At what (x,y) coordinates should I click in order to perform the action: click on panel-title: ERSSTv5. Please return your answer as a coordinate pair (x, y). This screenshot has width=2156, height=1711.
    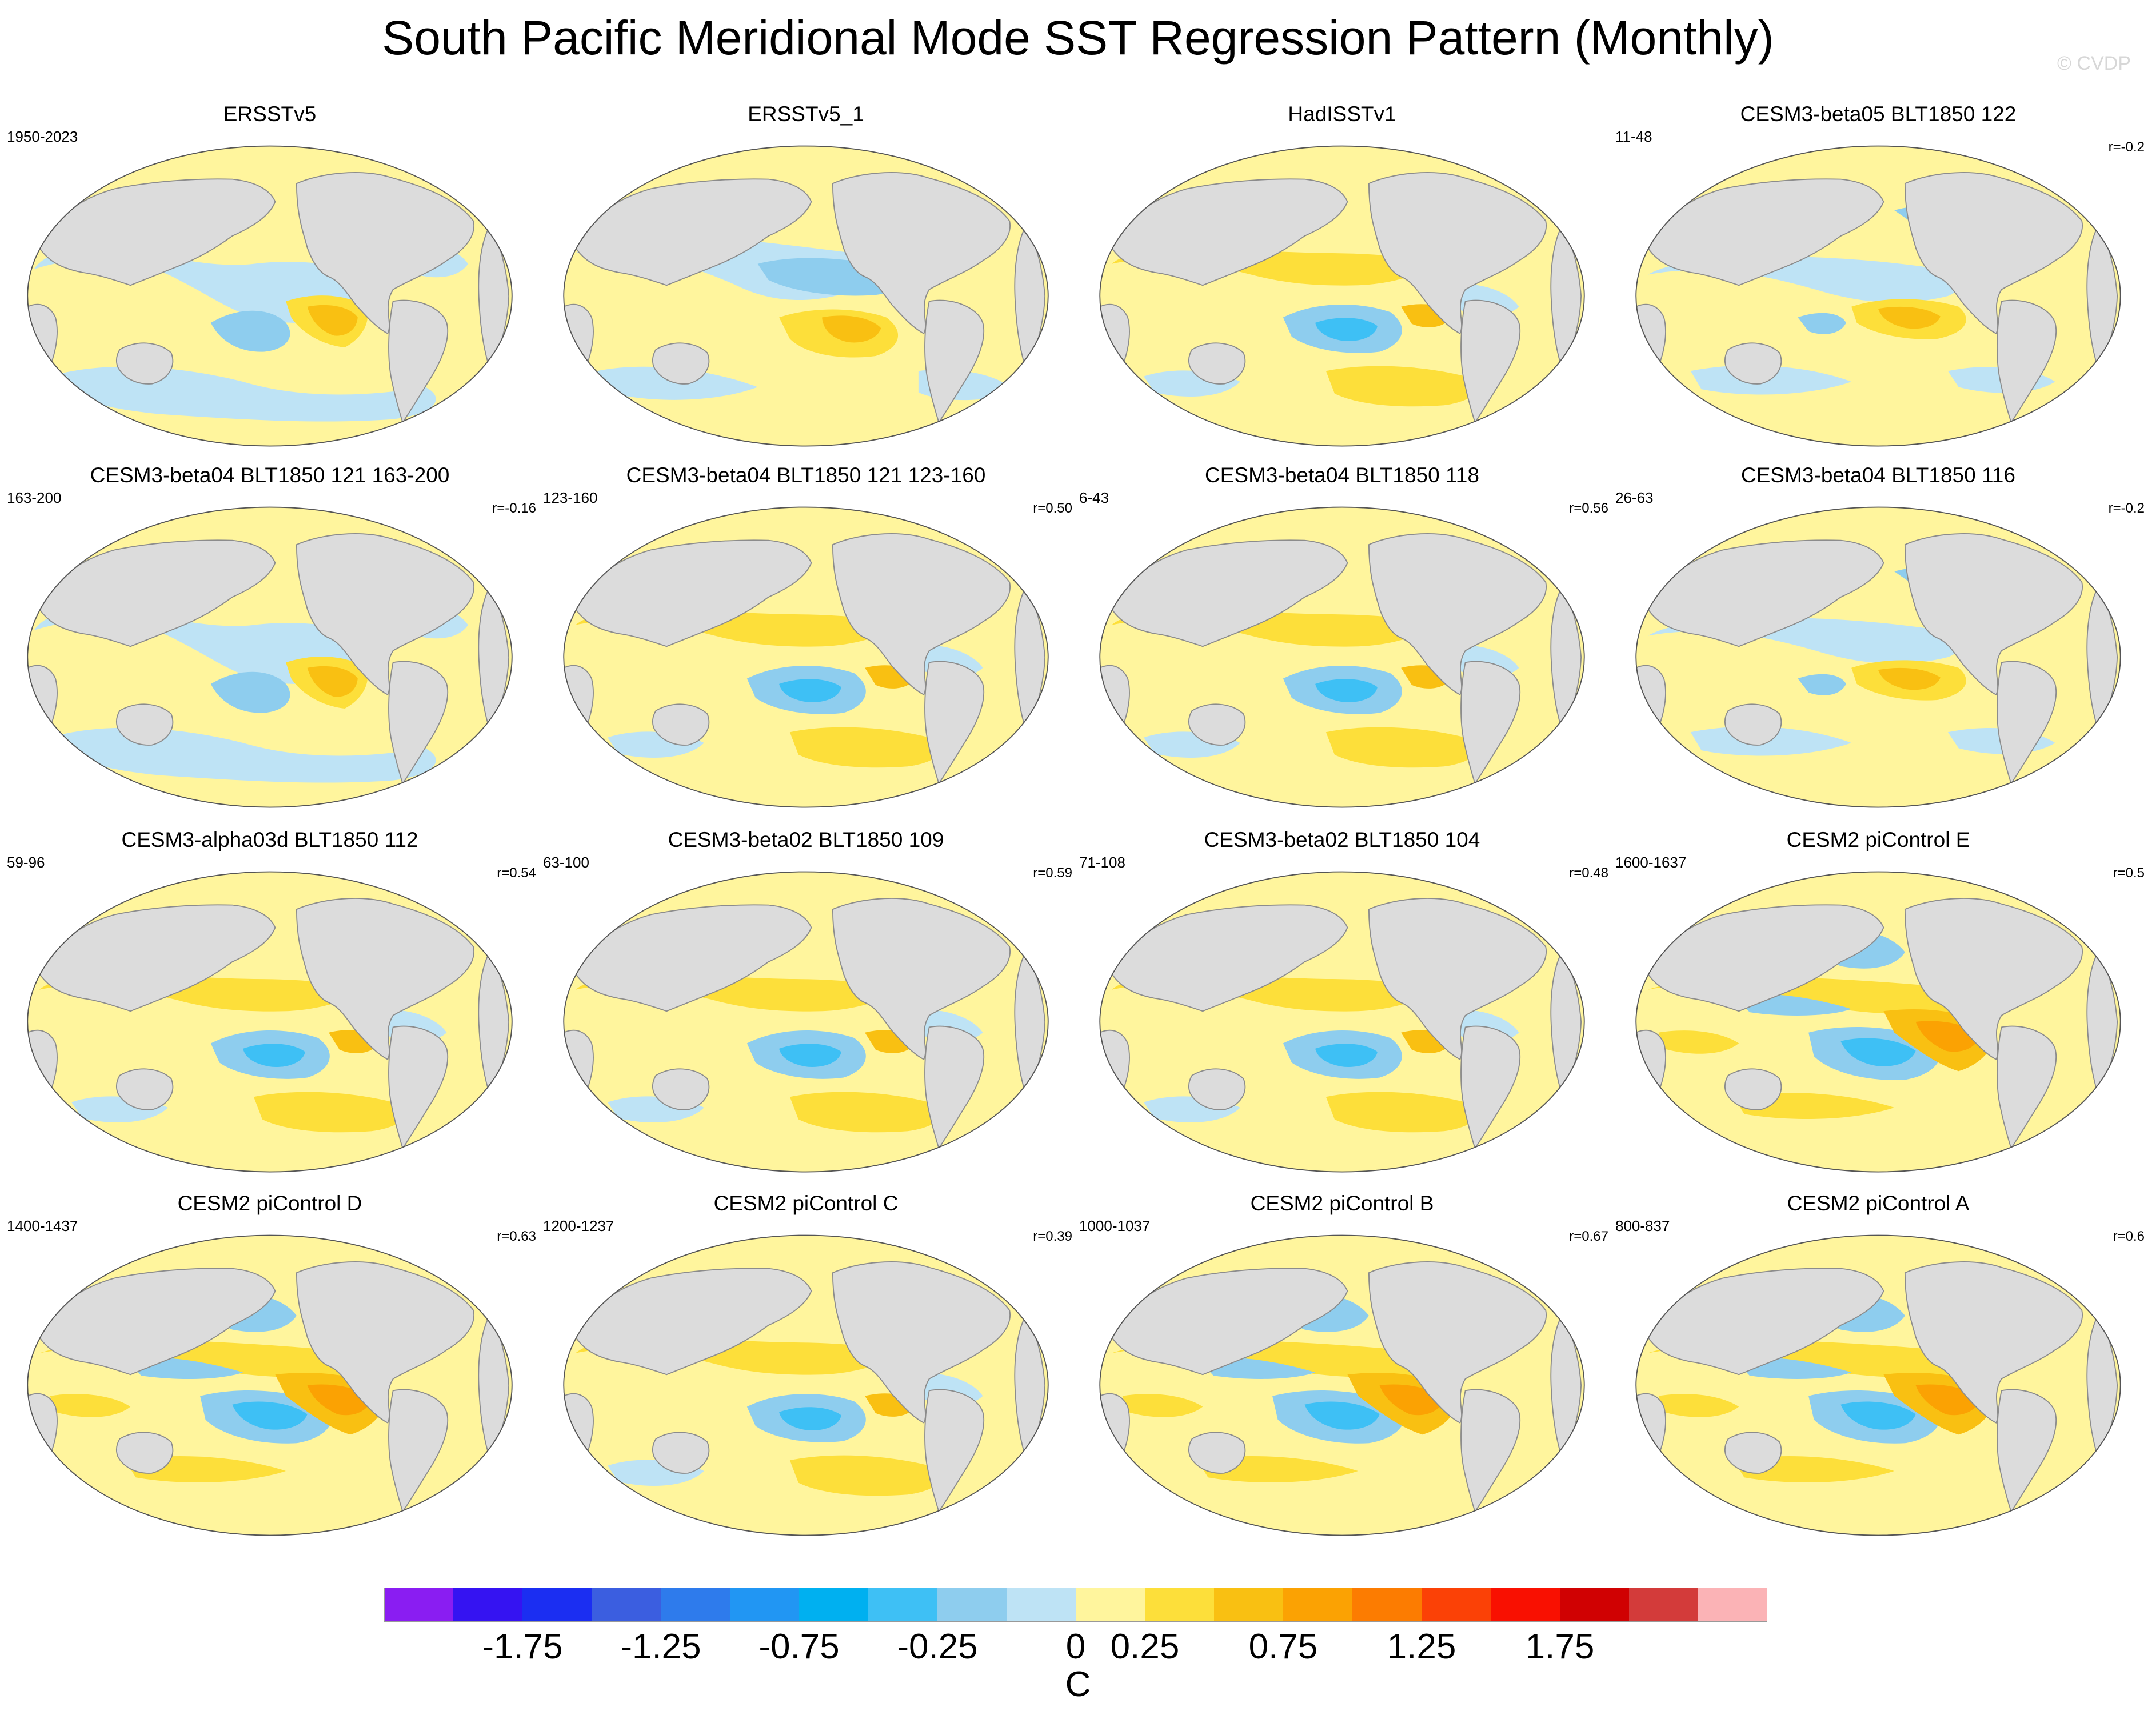
    Looking at the image, I should click on (270, 114).